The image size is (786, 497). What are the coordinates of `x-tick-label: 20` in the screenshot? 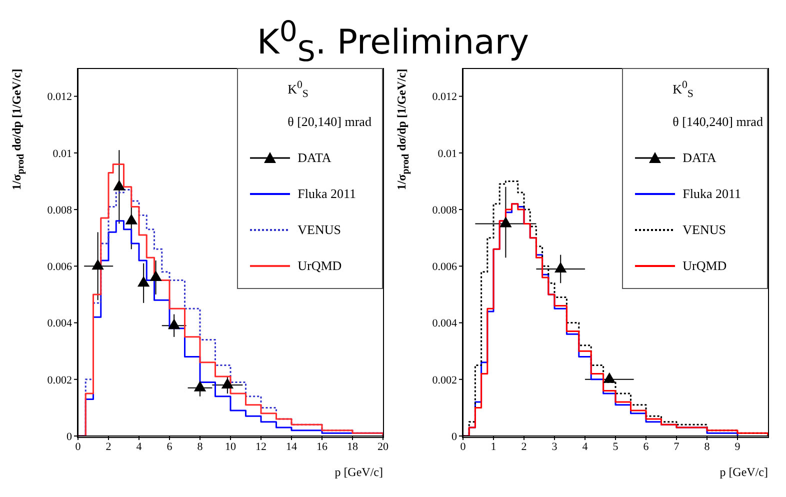 It's located at (383, 446).